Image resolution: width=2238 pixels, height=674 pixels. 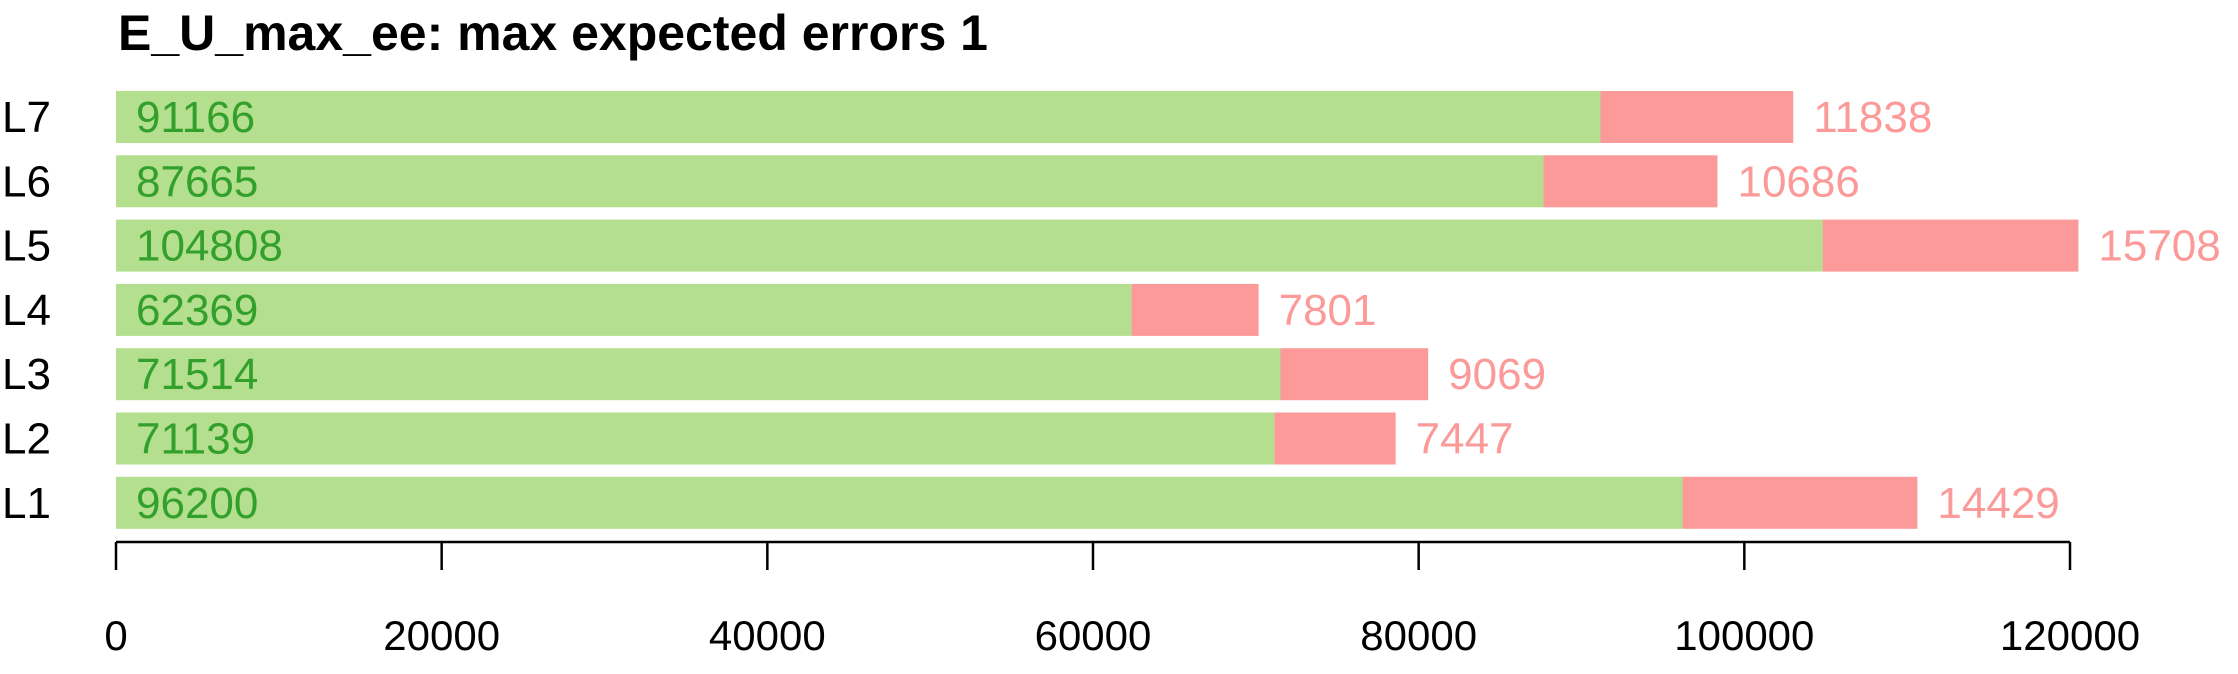 I want to click on x-tick-label: 20000, so click(x=441, y=635).